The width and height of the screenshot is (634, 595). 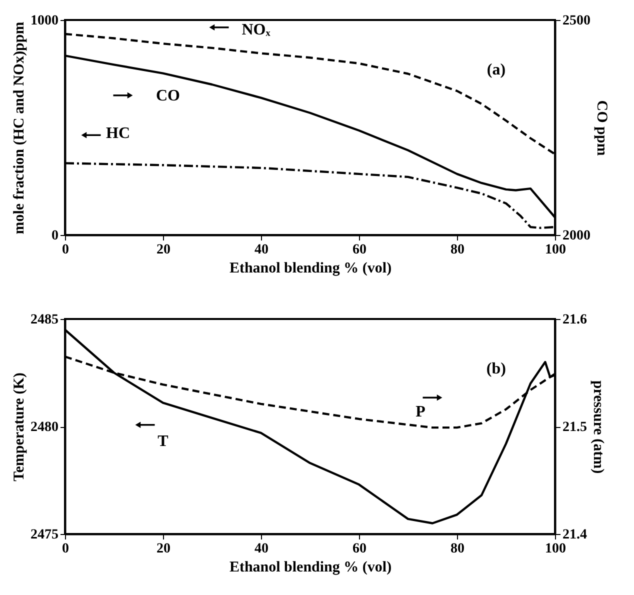 I want to click on y-tick-label: 1000, so click(x=44, y=21).